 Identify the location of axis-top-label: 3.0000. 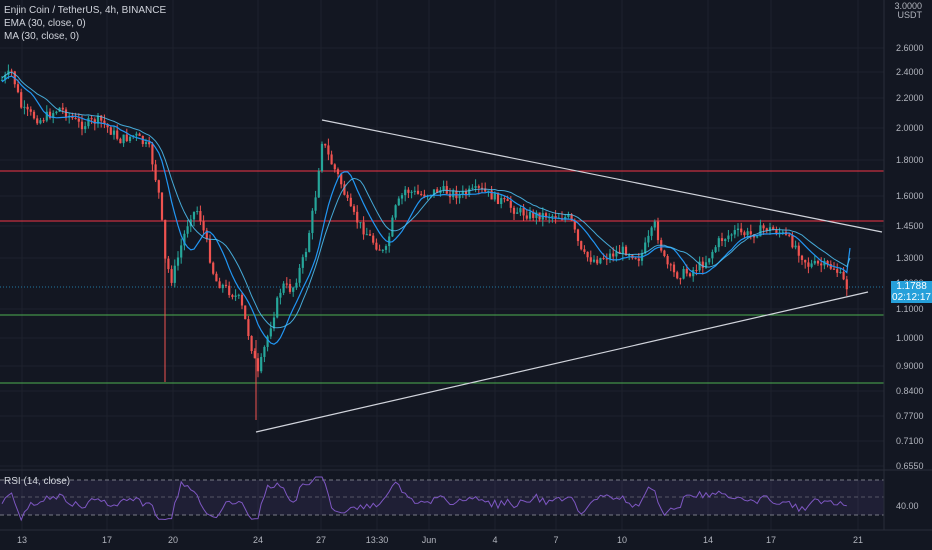
(908, 6).